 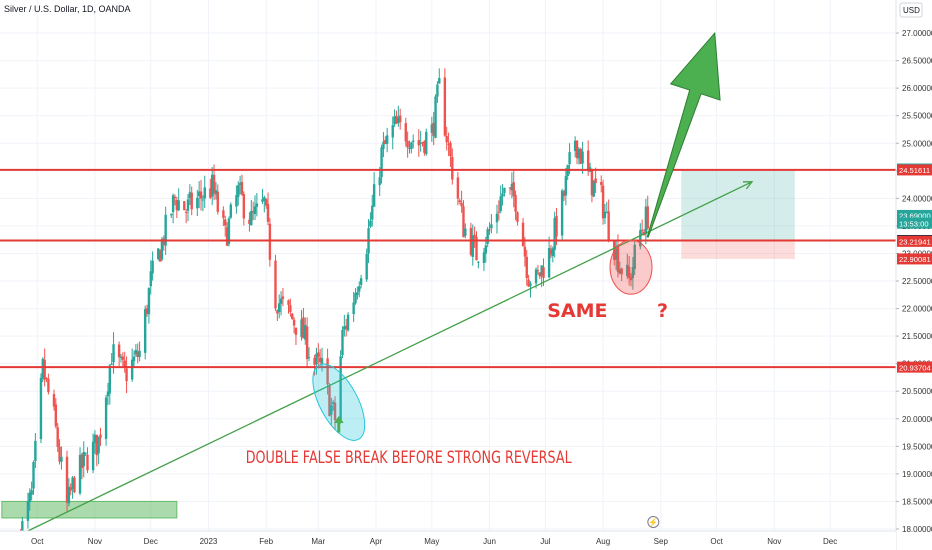 What do you see at coordinates (917, 474) in the screenshot?
I see `price-tick-label: 19.00000` at bounding box center [917, 474].